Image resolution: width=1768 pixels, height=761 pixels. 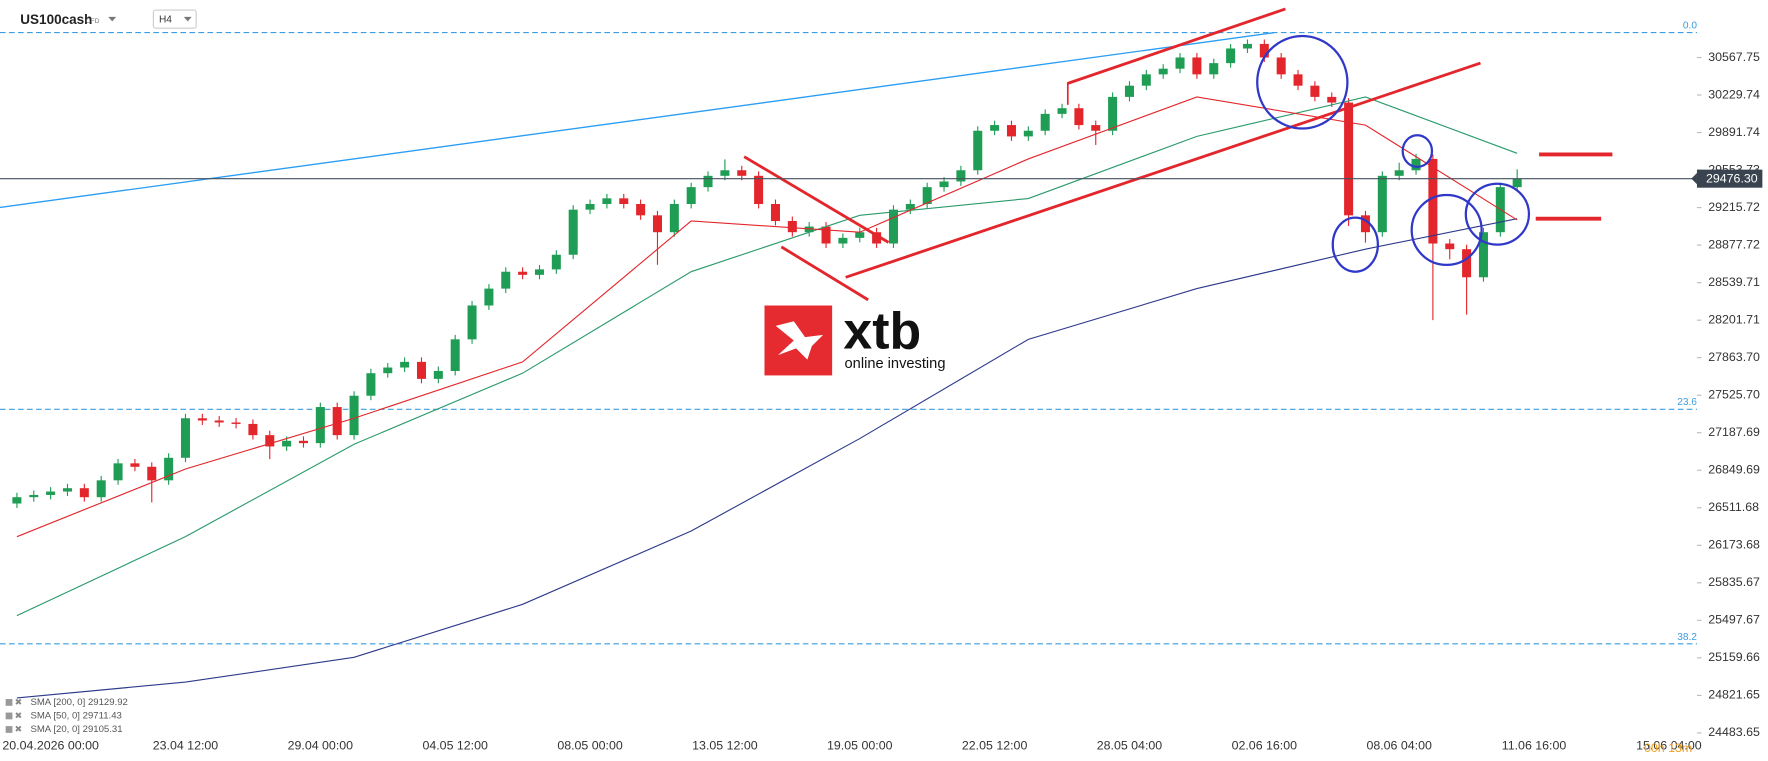 I want to click on timeframe: H4, so click(x=165, y=19).